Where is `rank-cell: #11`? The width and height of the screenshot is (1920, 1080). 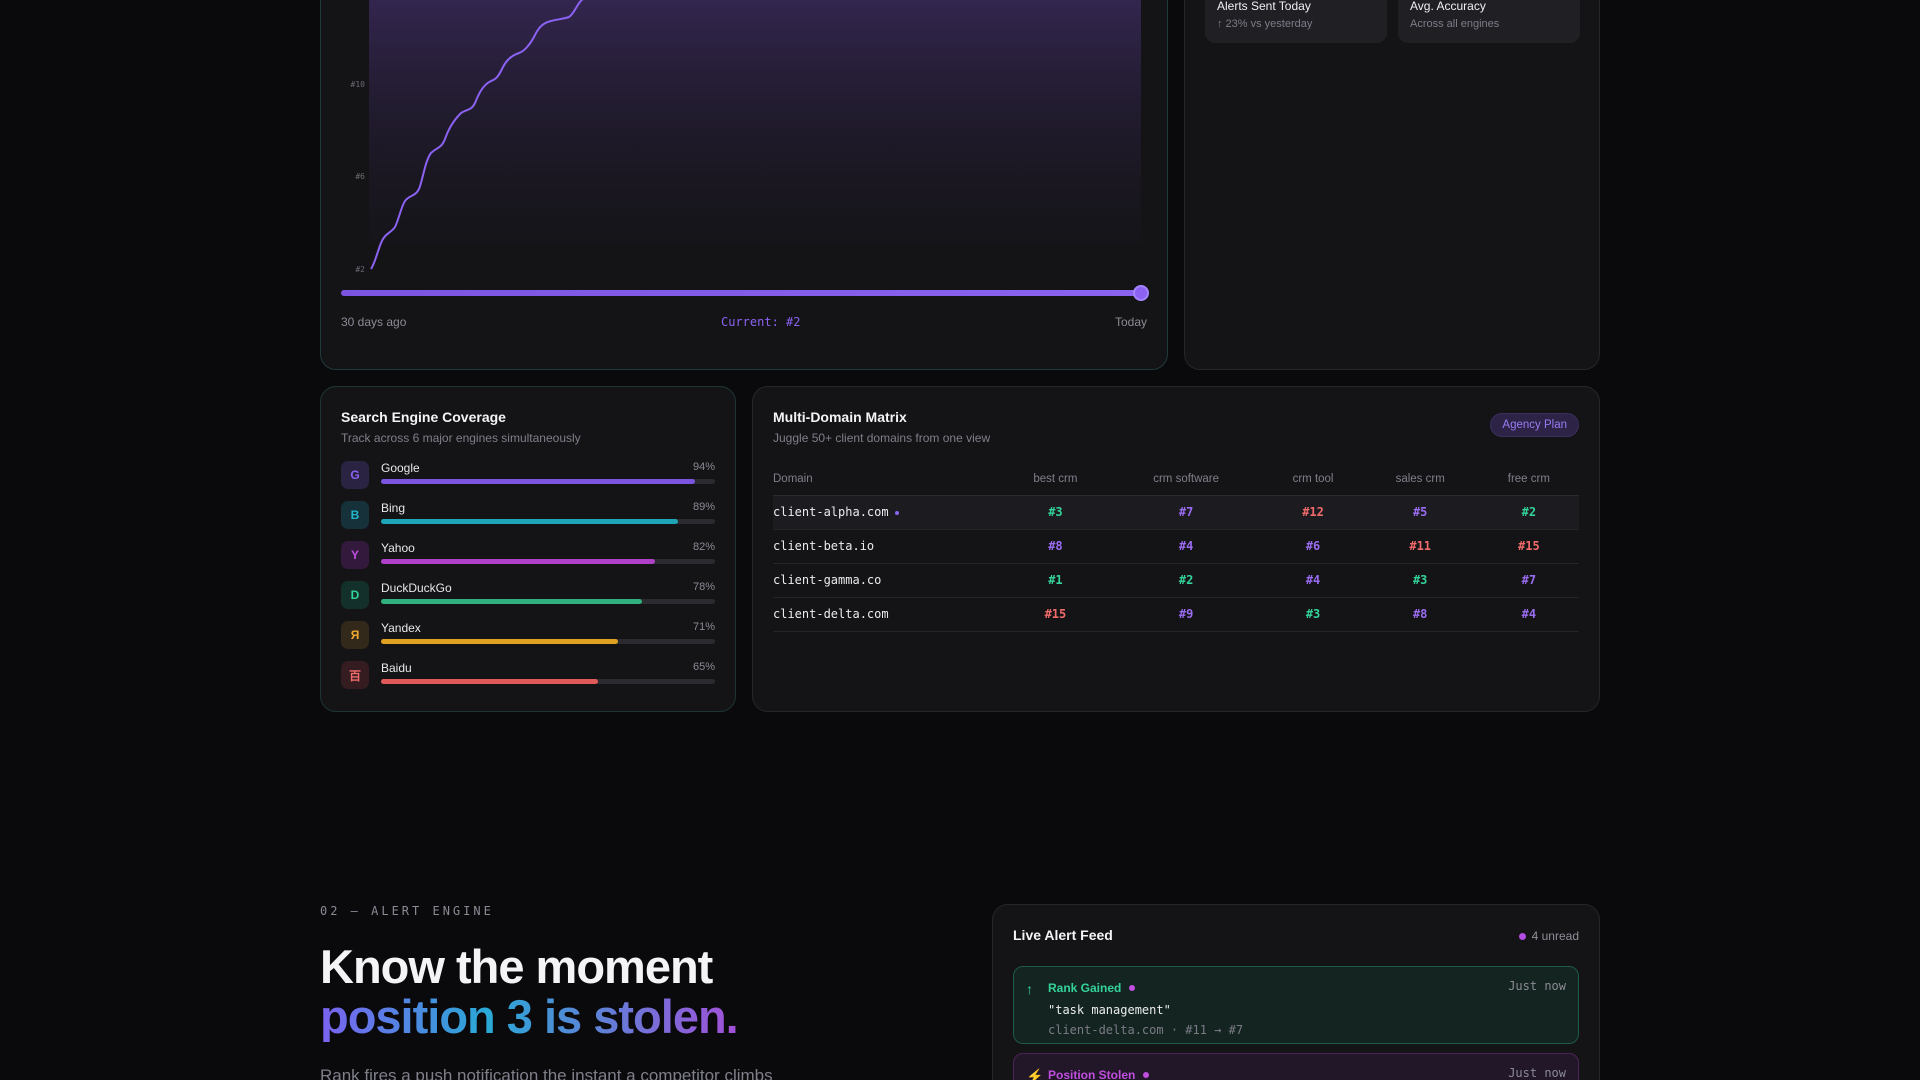 rank-cell: #11 is located at coordinates (1420, 546).